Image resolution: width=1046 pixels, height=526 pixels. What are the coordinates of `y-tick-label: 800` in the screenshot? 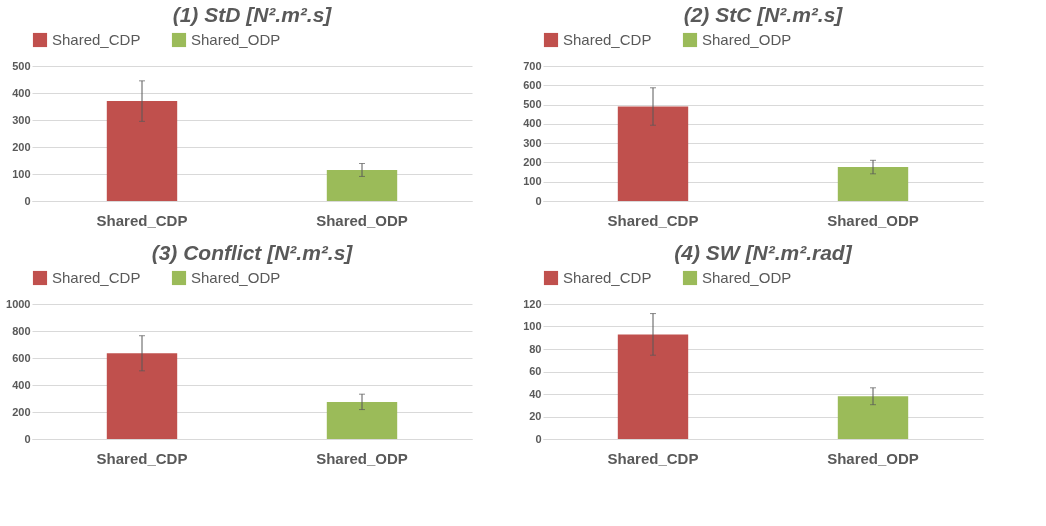 It's located at (21, 330).